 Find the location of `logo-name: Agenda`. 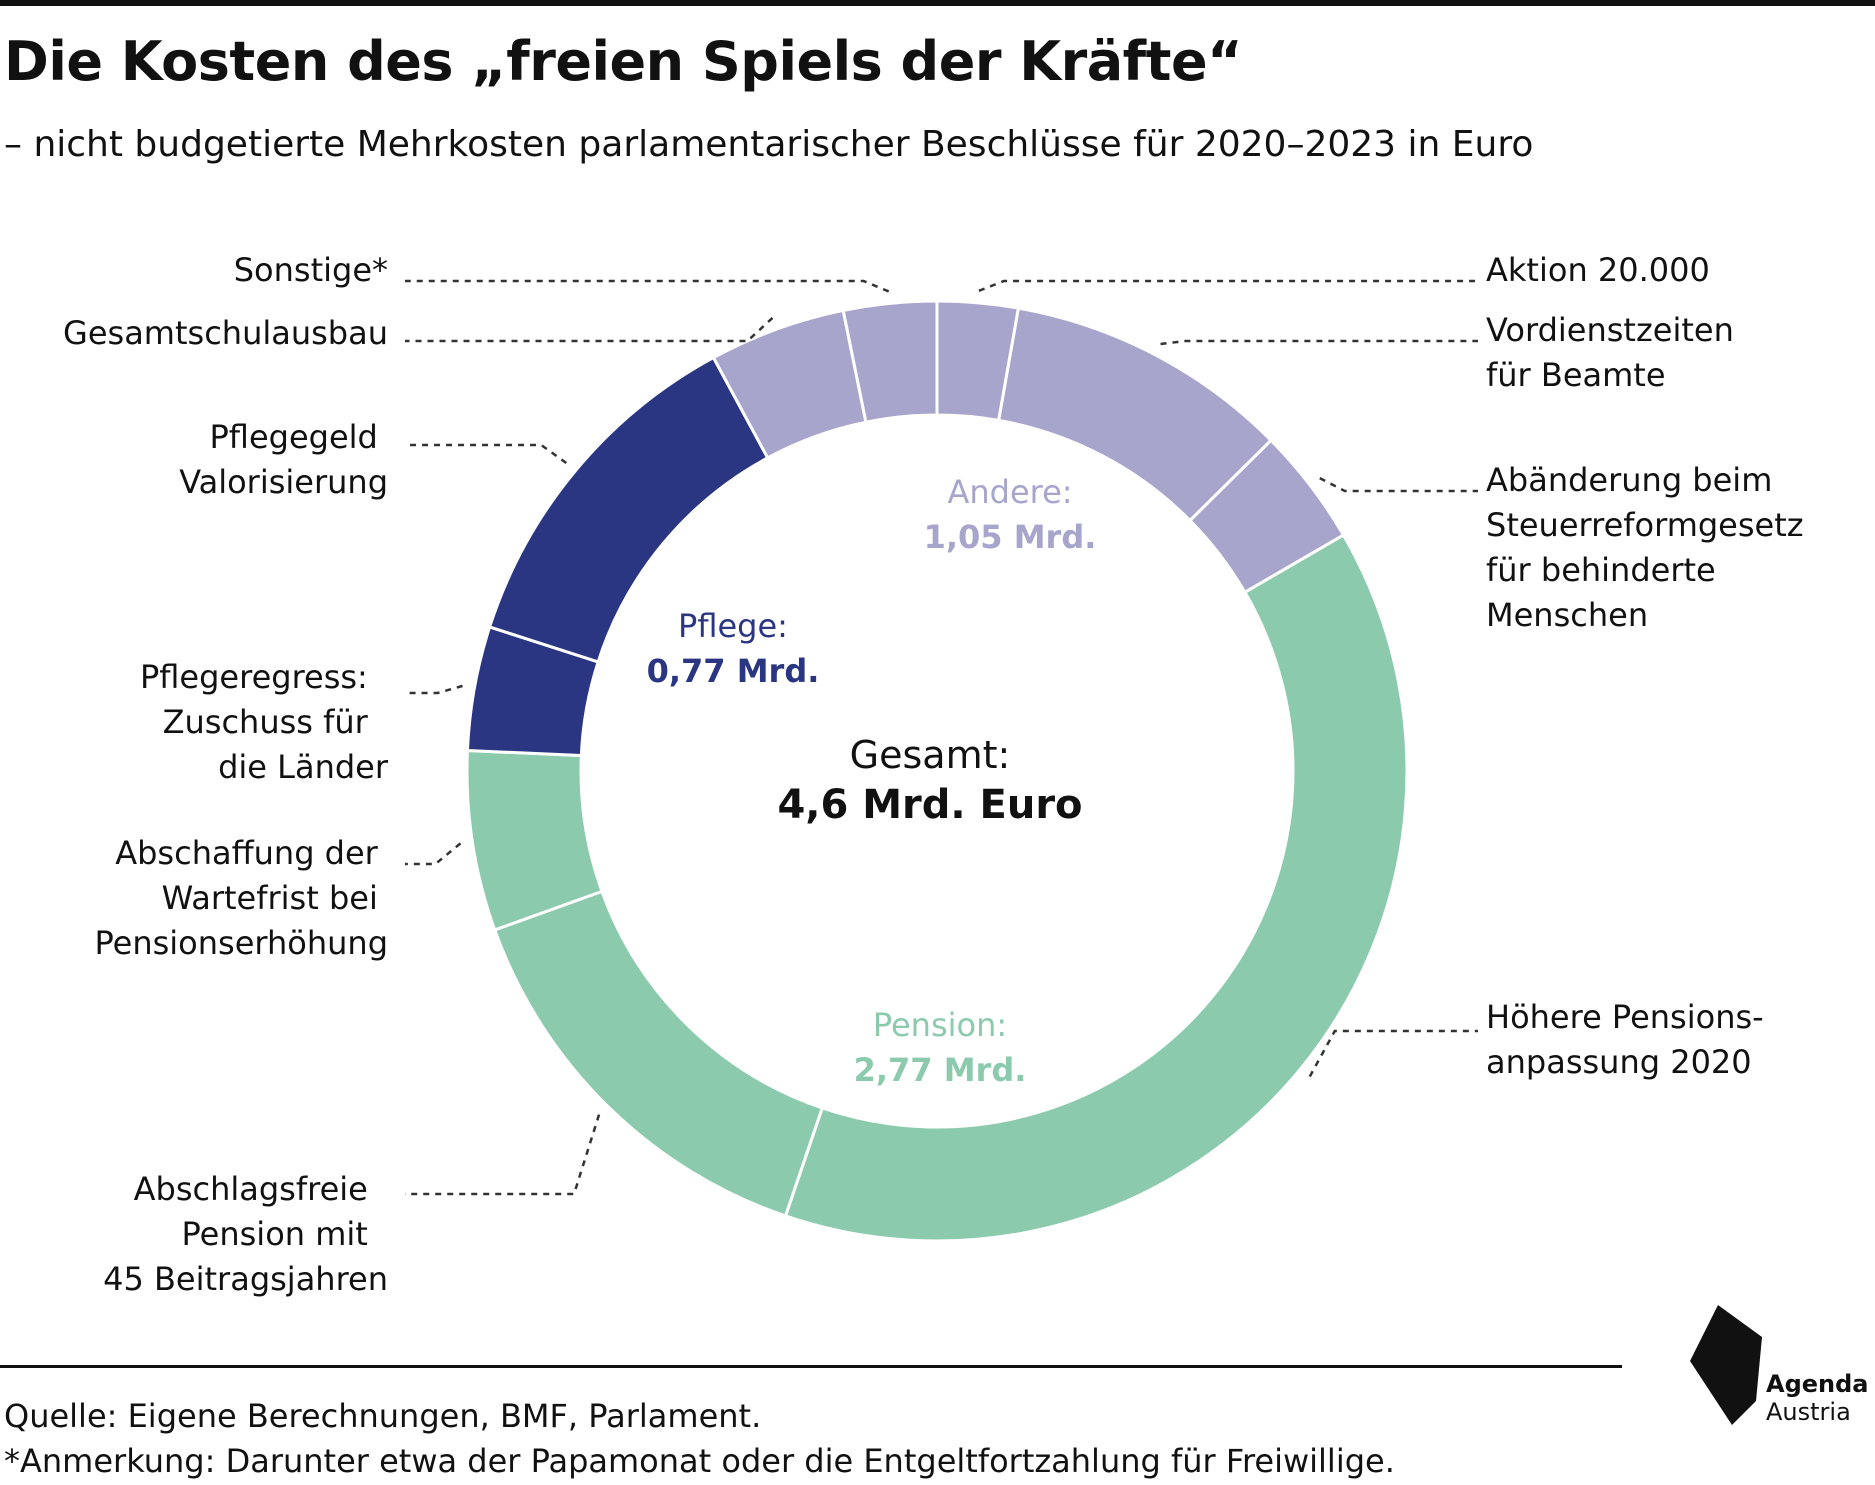

logo-name: Agenda is located at coordinates (1817, 1384).